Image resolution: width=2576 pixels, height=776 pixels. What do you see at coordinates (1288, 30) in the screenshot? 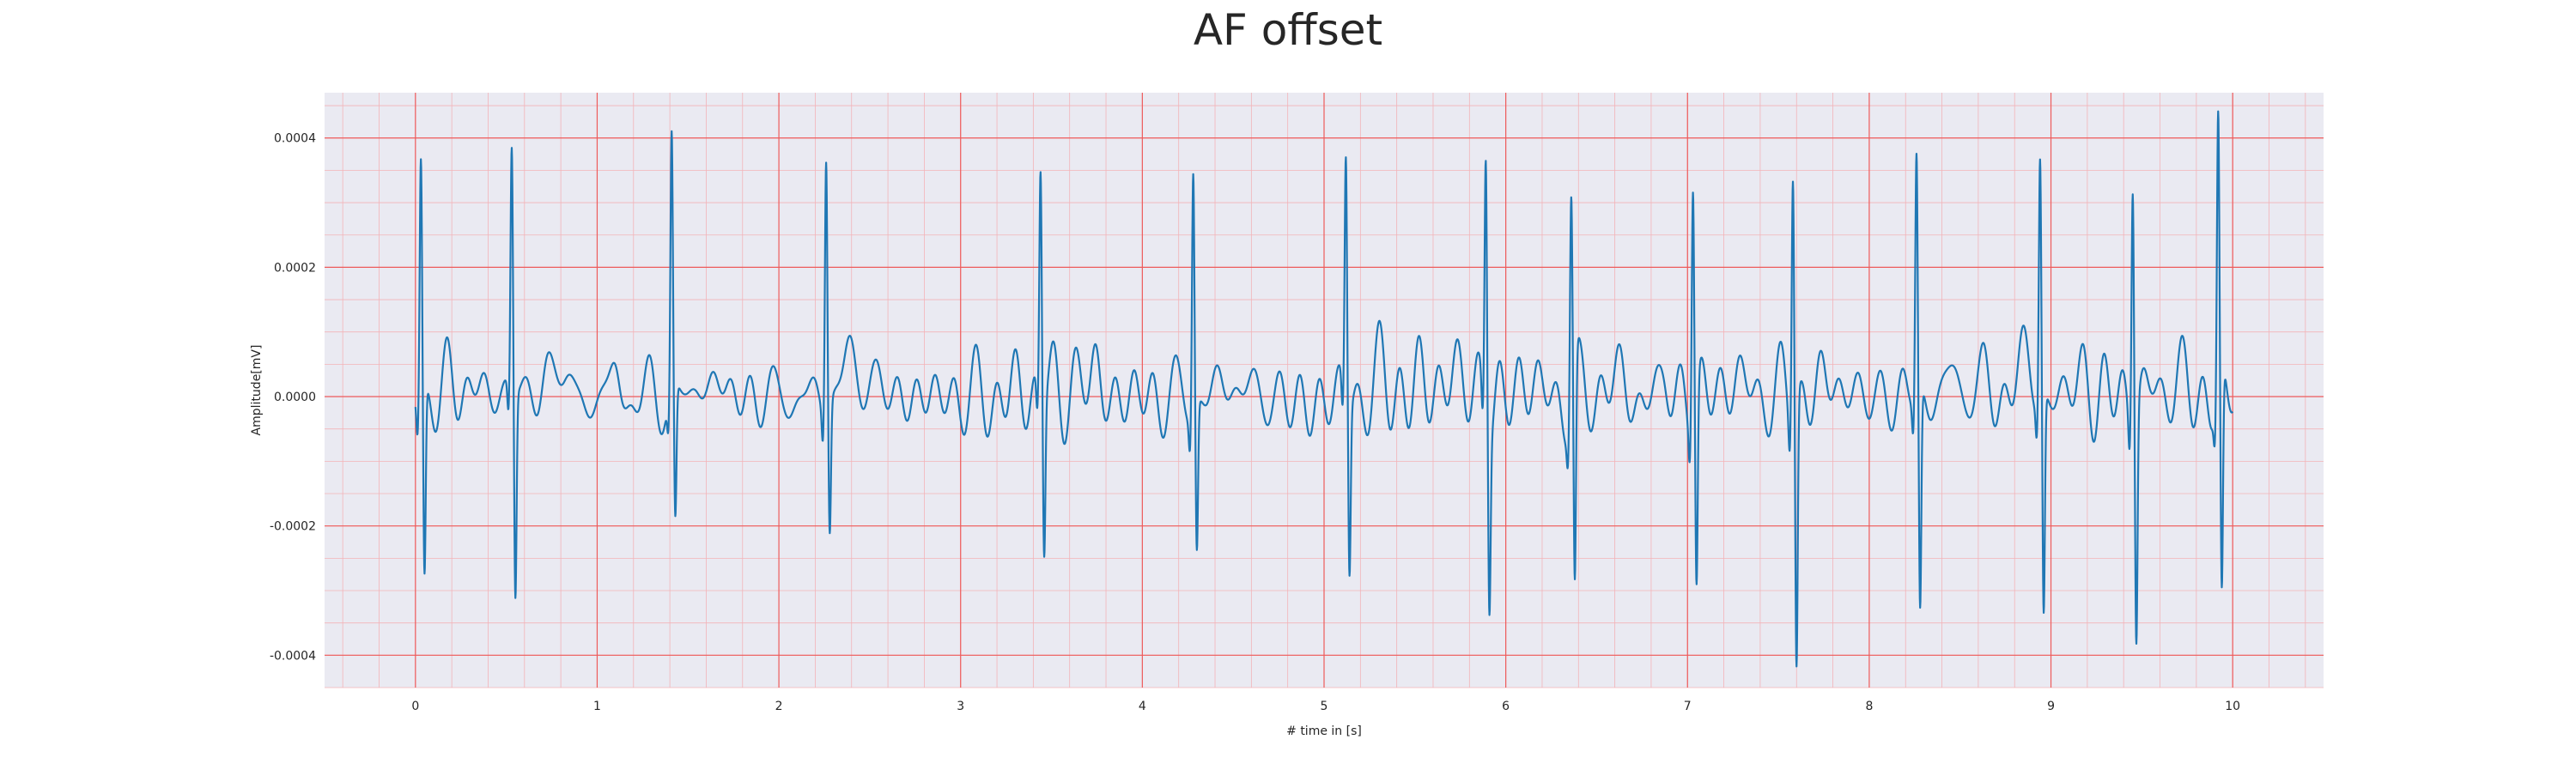
I see `chart-title: AF offset` at bounding box center [1288, 30].